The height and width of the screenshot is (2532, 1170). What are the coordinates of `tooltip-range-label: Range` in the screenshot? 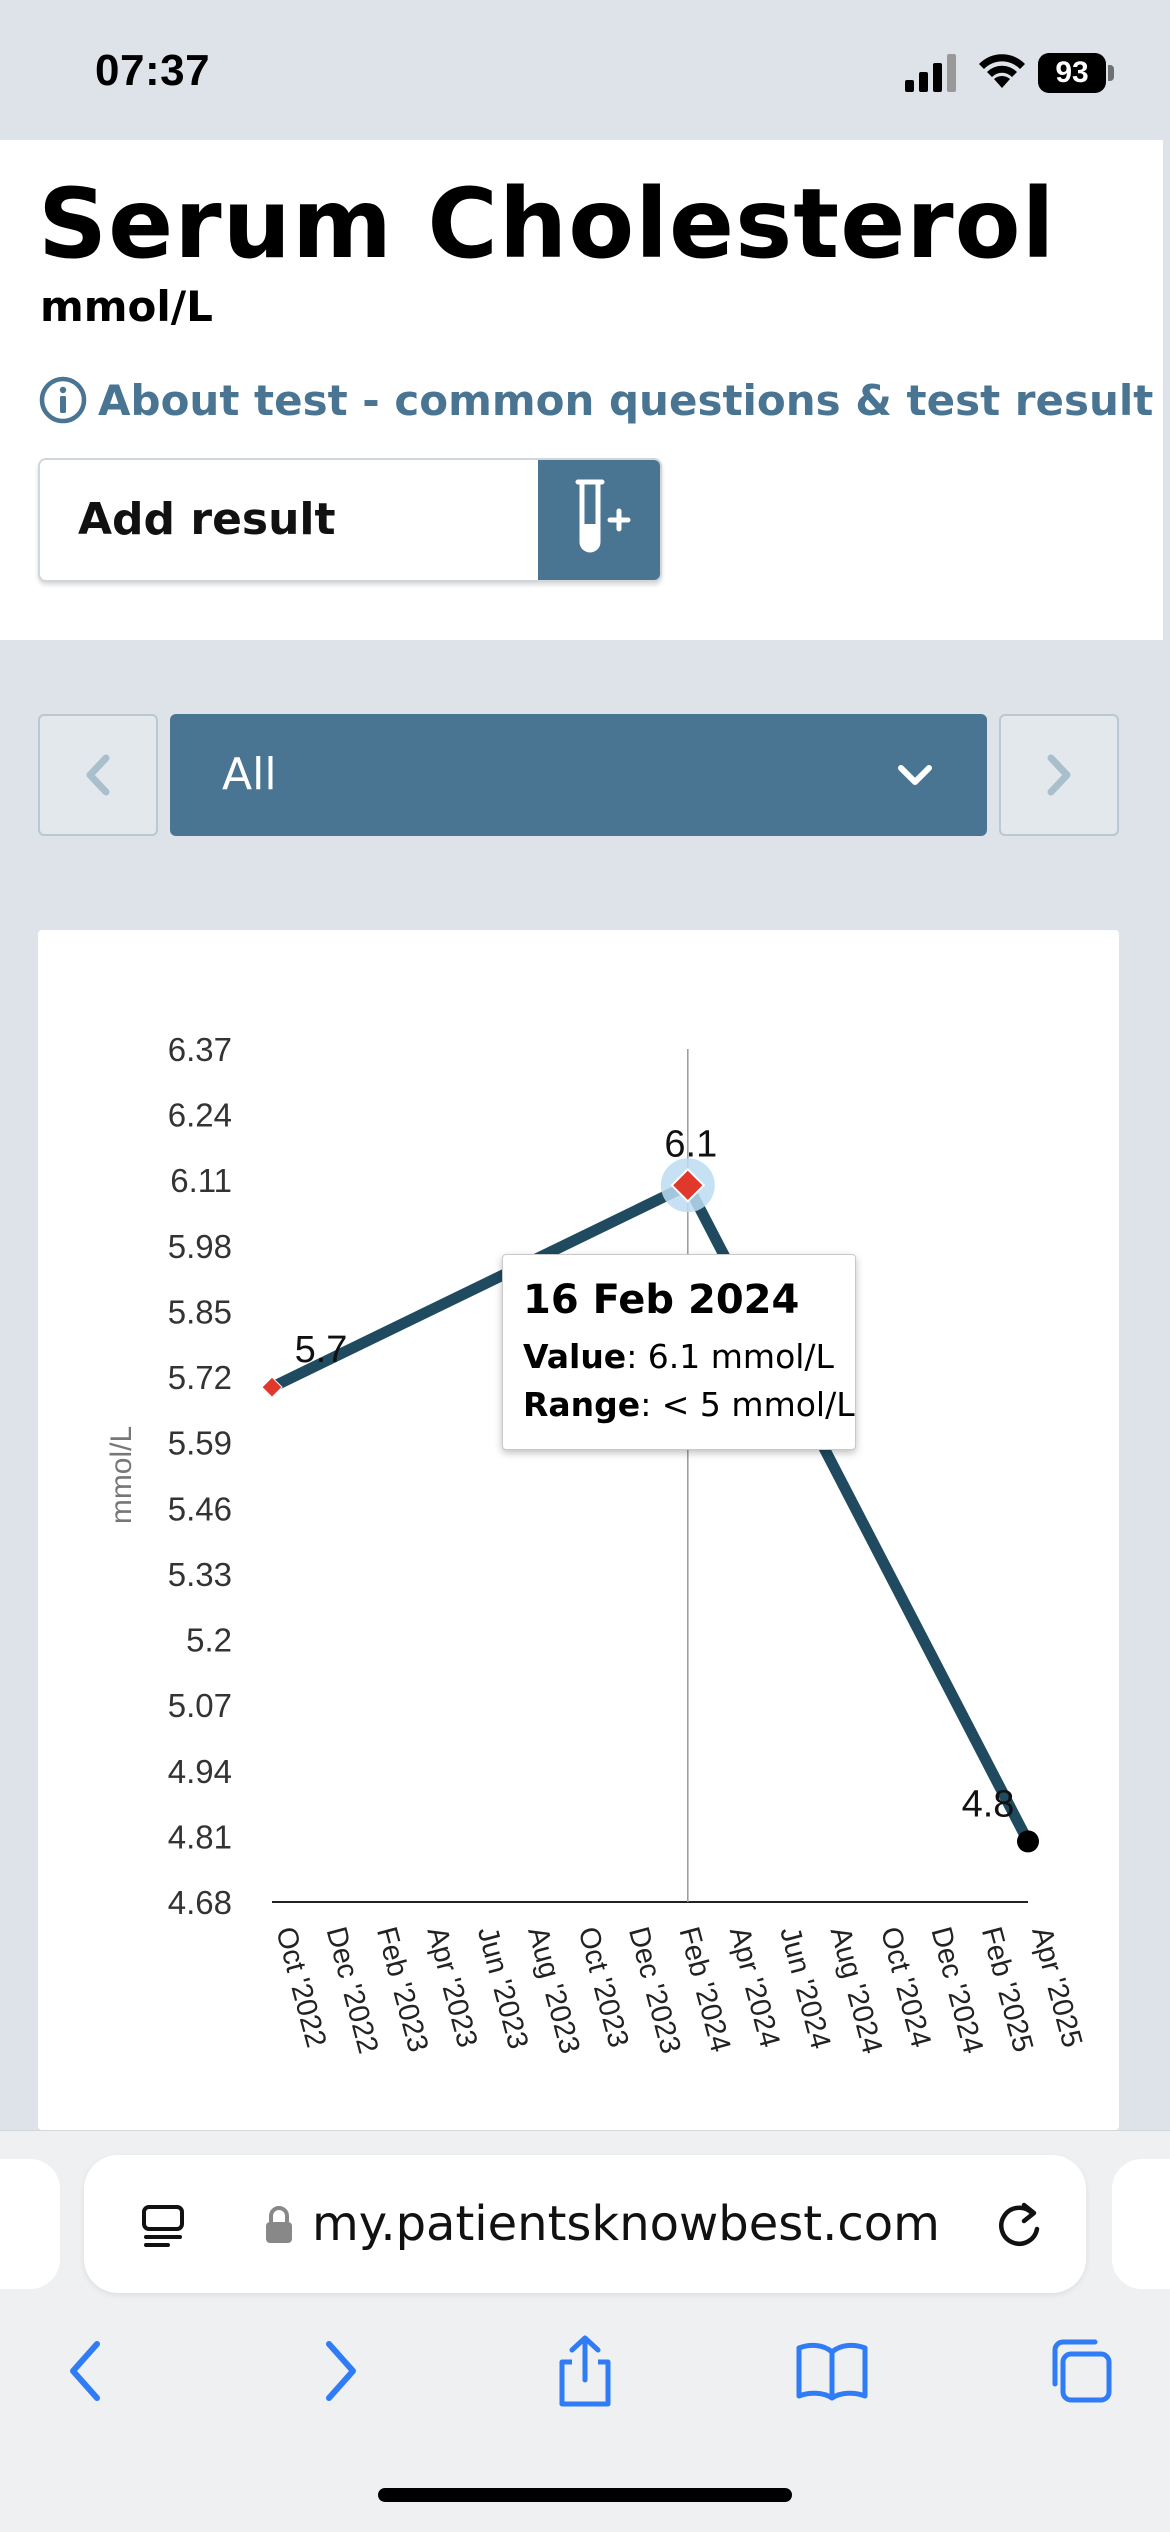 It's located at (582, 1404).